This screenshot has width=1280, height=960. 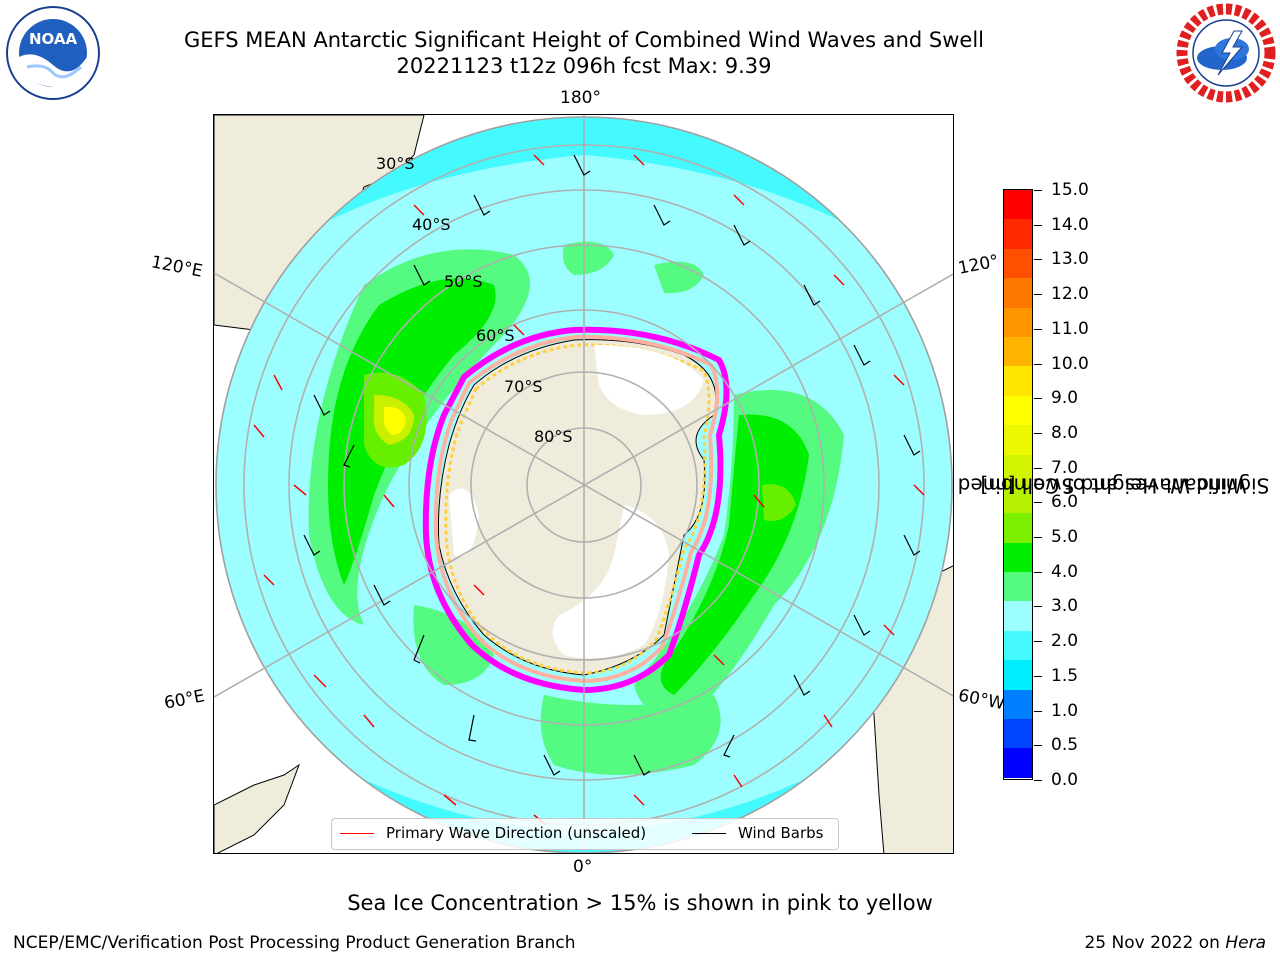 What do you see at coordinates (781, 833) in the screenshot?
I see `legend-label-wind-barbs: Wind Barbs` at bounding box center [781, 833].